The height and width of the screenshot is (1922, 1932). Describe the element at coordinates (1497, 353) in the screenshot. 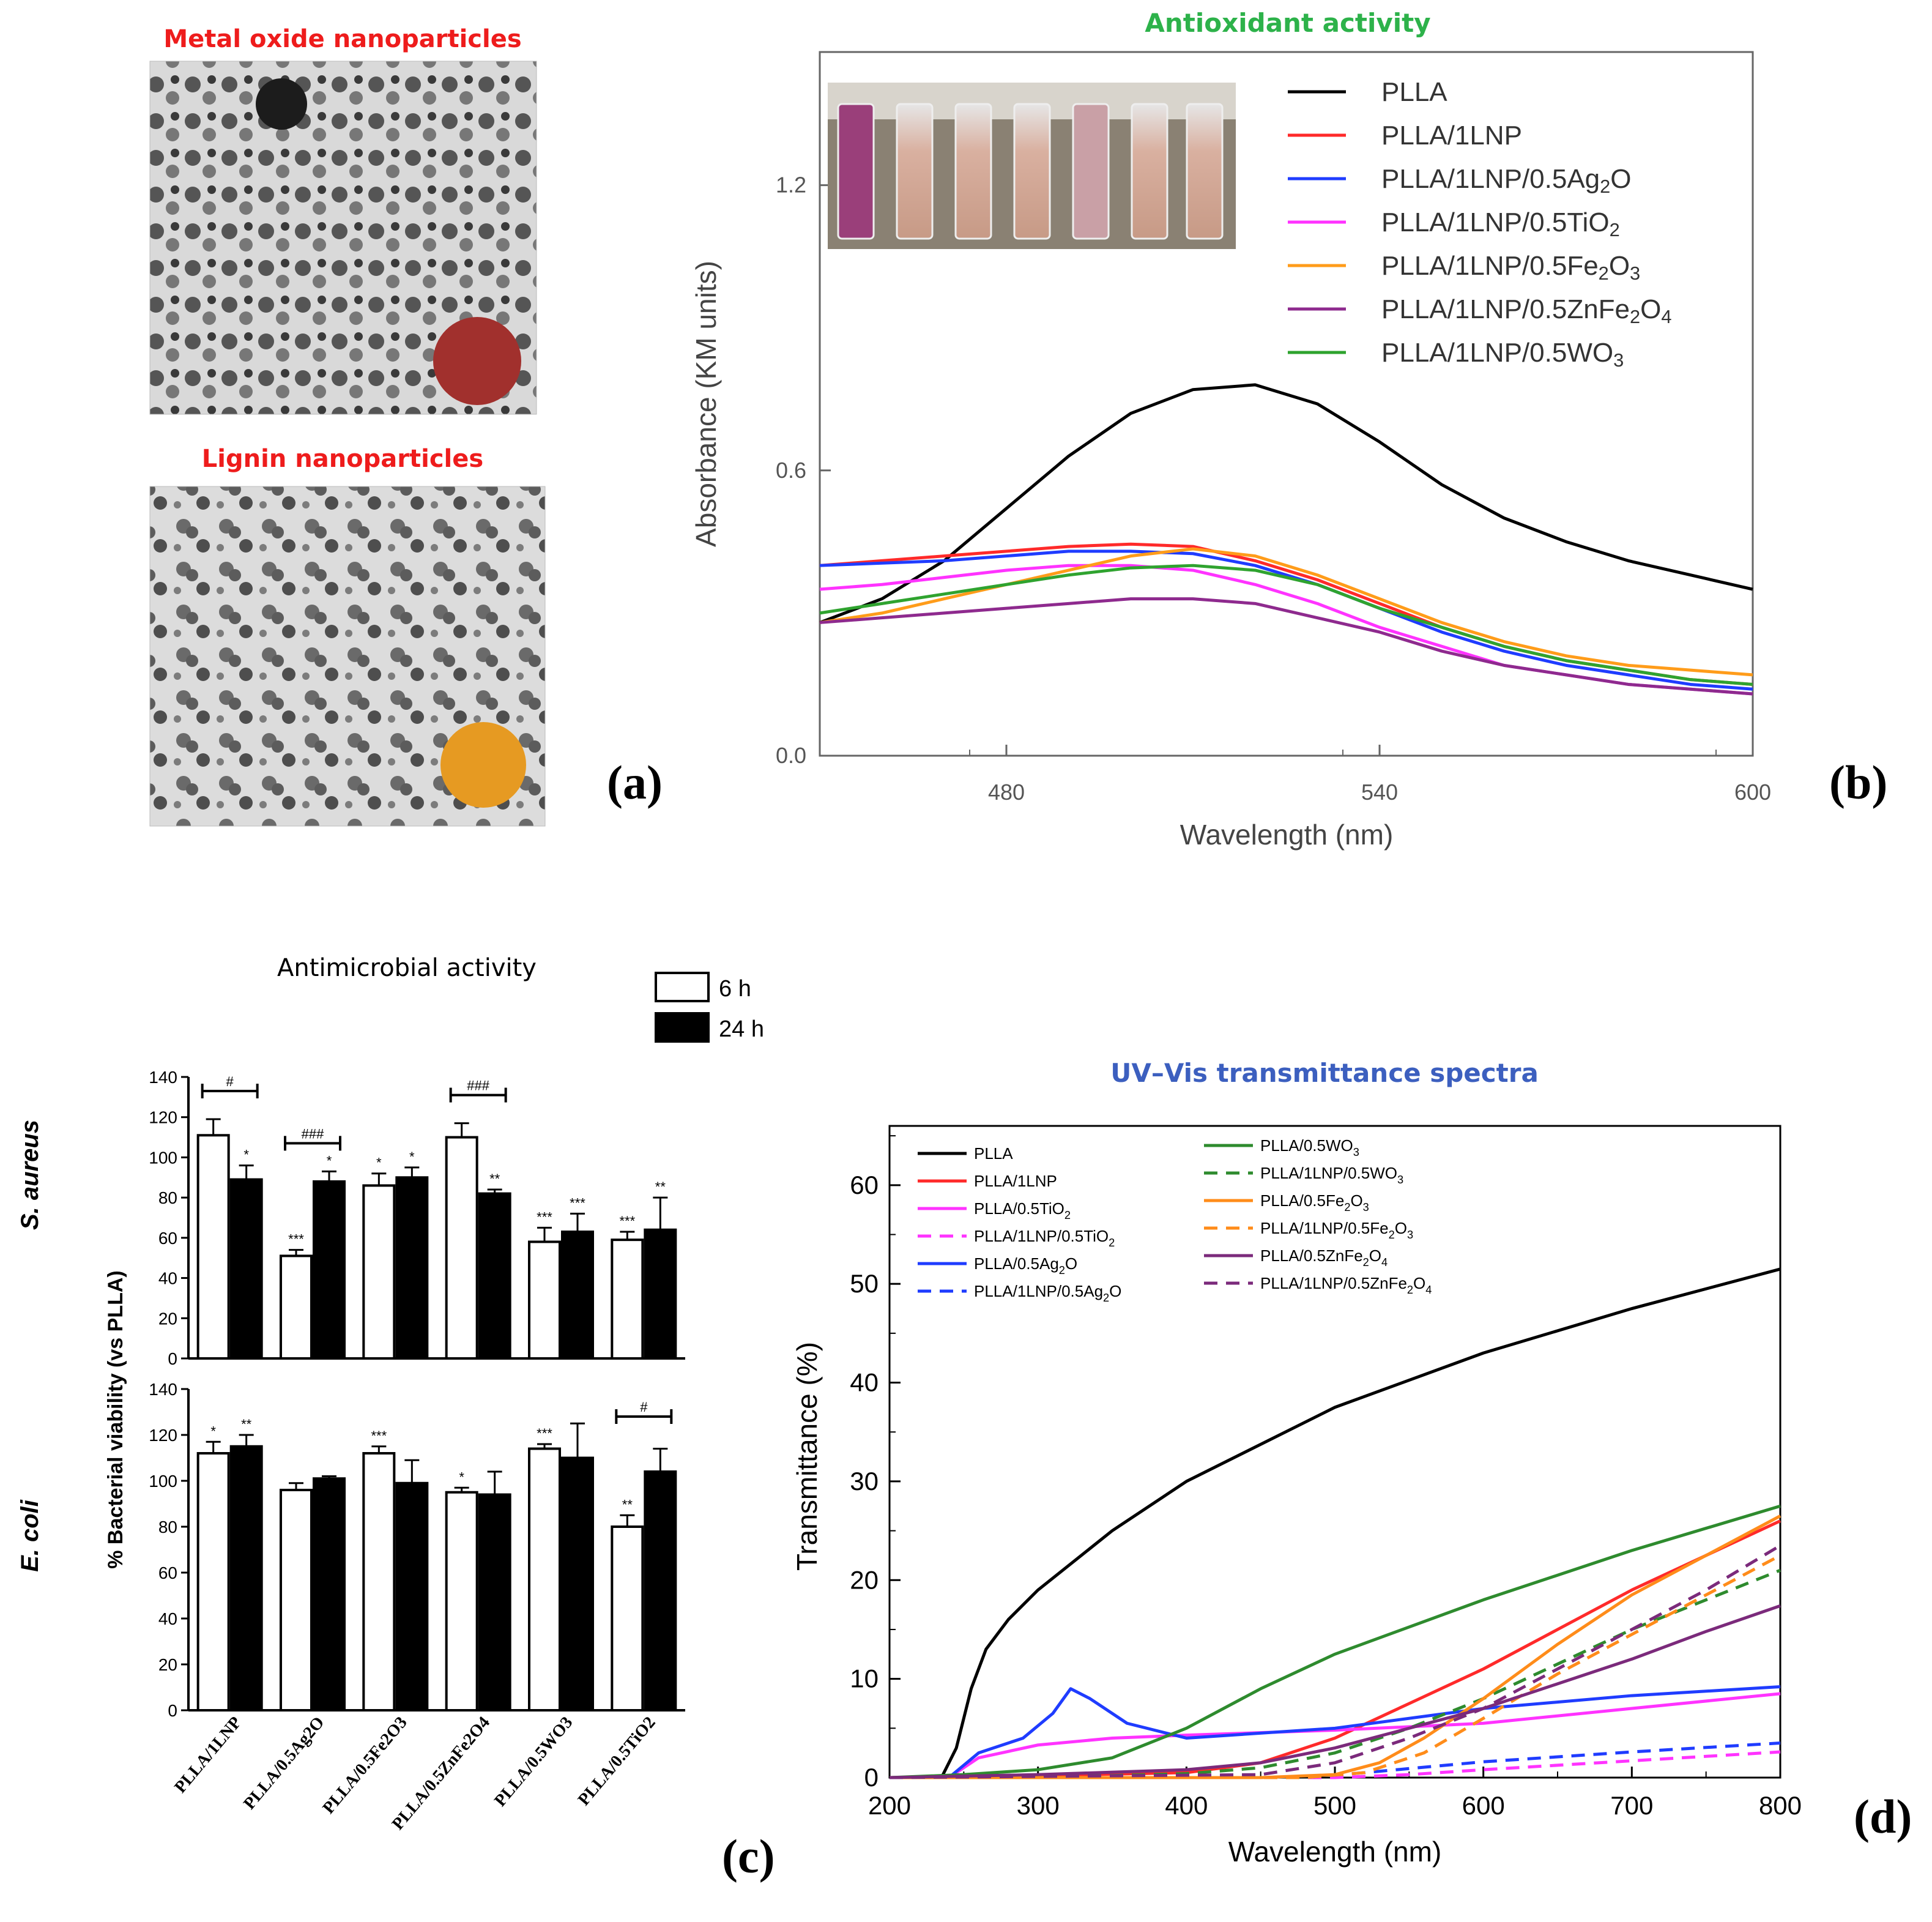

I see `chart-b-legend-label-plla-1lnp-0-5wo3-main: PLLA/1LNP/0.5WO` at that location.